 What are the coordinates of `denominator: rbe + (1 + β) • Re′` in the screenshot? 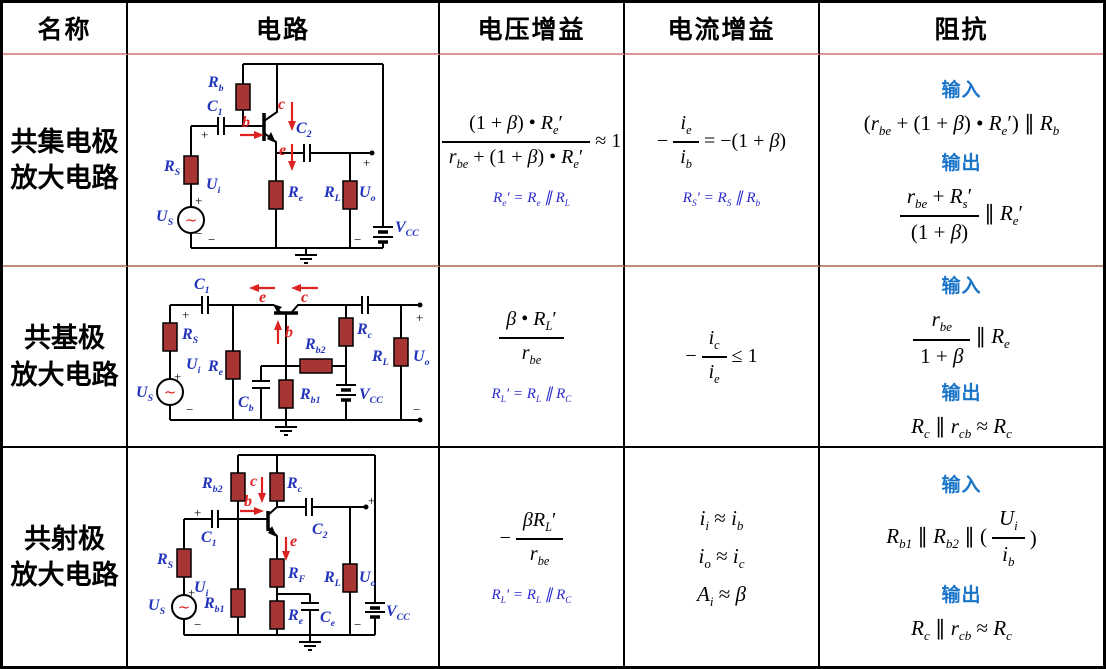 It's located at (516, 158).